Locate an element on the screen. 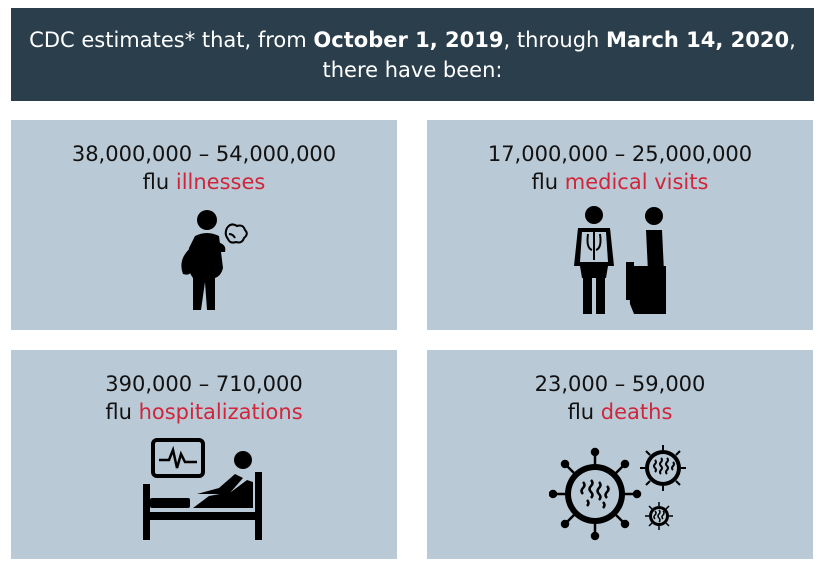  deaths-prefix: flu is located at coordinates (584, 412).